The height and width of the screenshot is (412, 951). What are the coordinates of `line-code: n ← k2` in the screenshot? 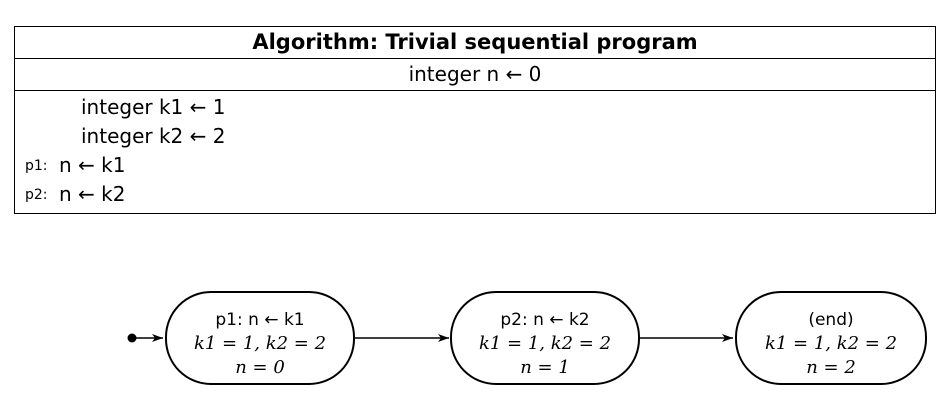 It's located at (92, 194).